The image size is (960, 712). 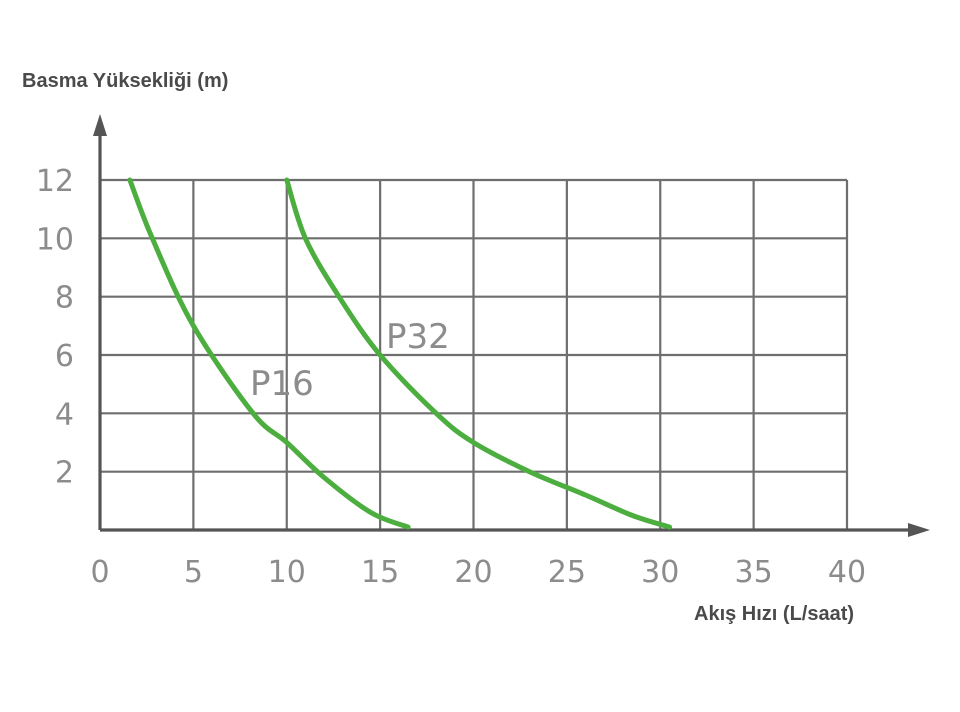 What do you see at coordinates (473, 572) in the screenshot?
I see `x-tick-label: 20` at bounding box center [473, 572].